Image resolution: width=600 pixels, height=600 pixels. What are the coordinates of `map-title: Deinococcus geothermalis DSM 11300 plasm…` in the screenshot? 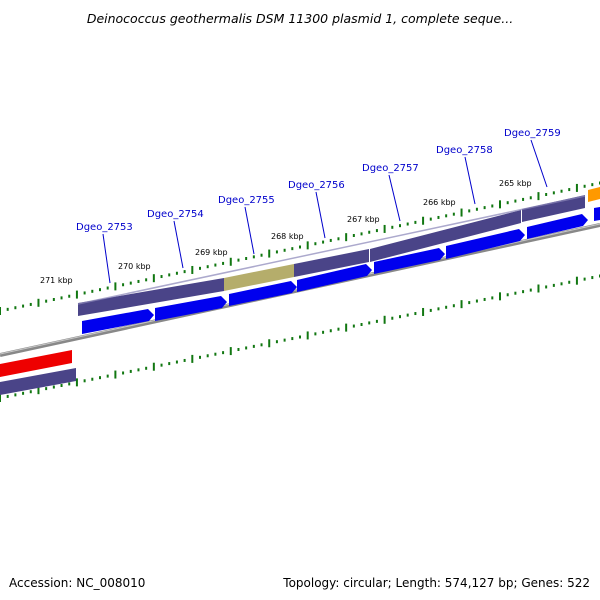 It's located at (300, 18).